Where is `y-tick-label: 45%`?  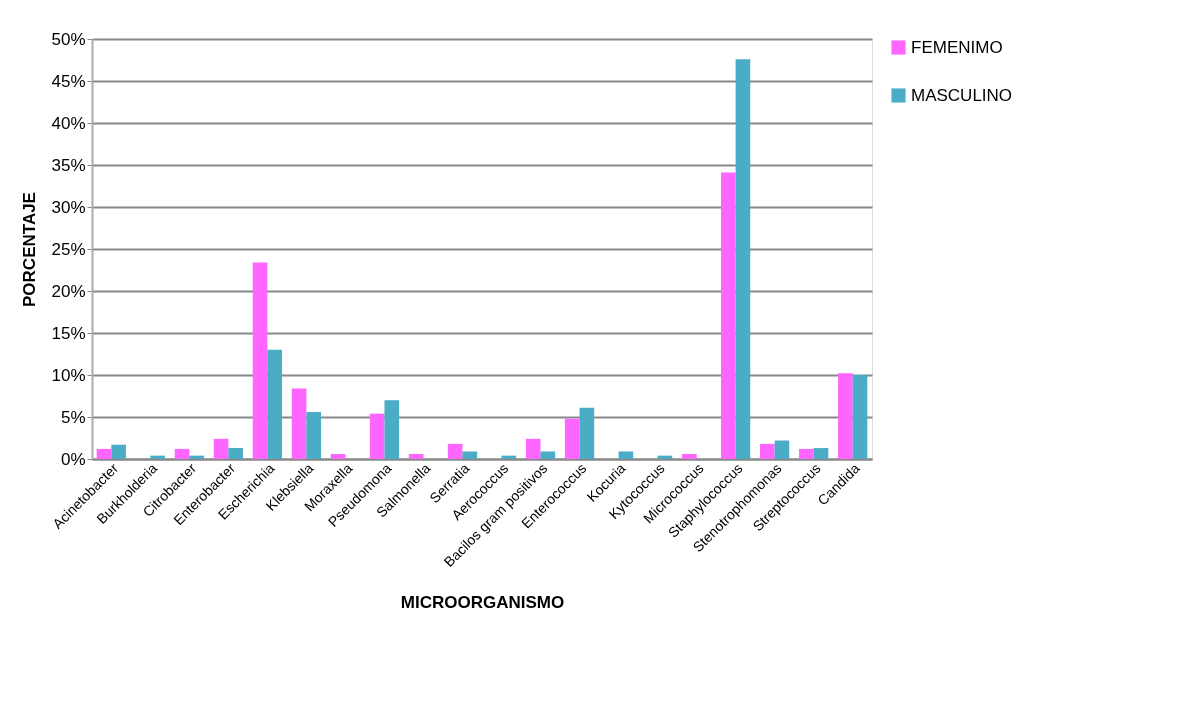
y-tick-label: 45% is located at coordinates (68, 81).